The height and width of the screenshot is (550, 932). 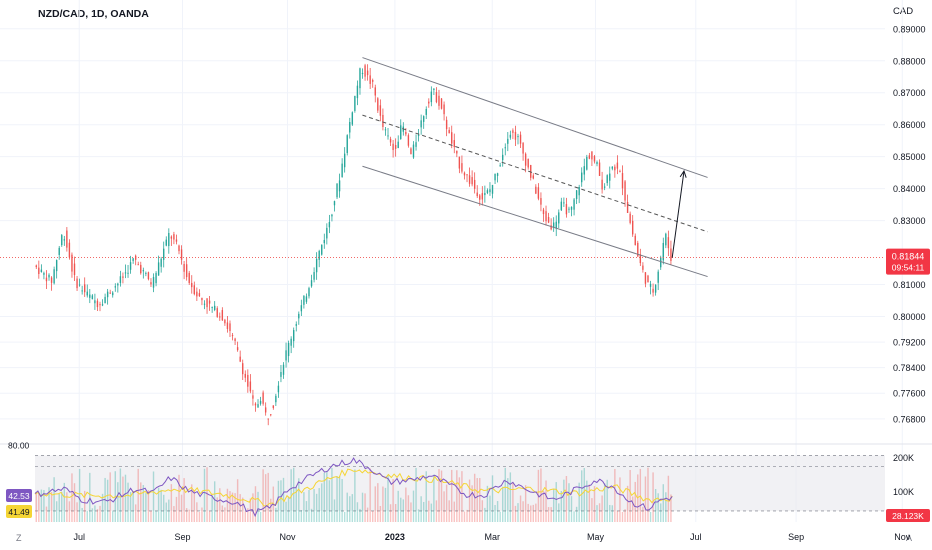 I want to click on rsi-band, so click(x=460, y=483).